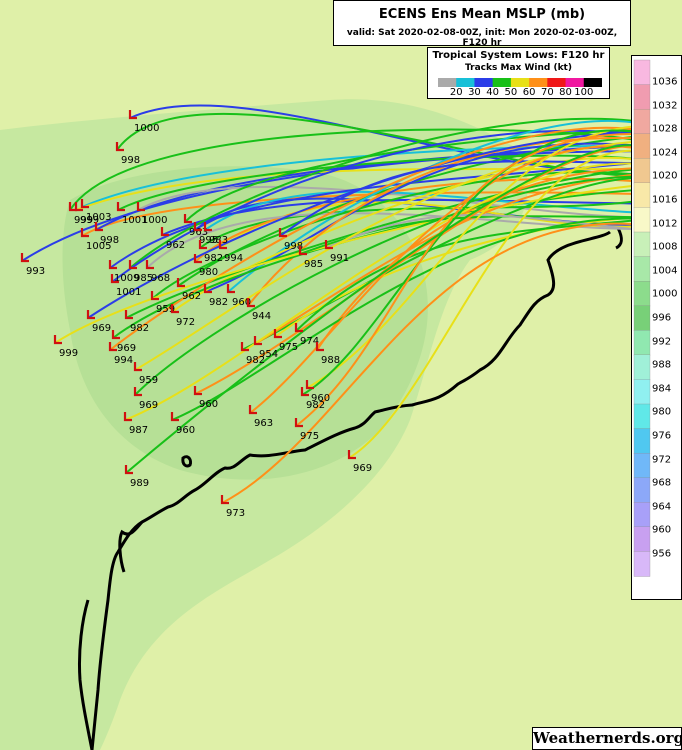  Describe the element at coordinates (208, 404) in the screenshot. I see `low-pressure-label: 960` at that location.